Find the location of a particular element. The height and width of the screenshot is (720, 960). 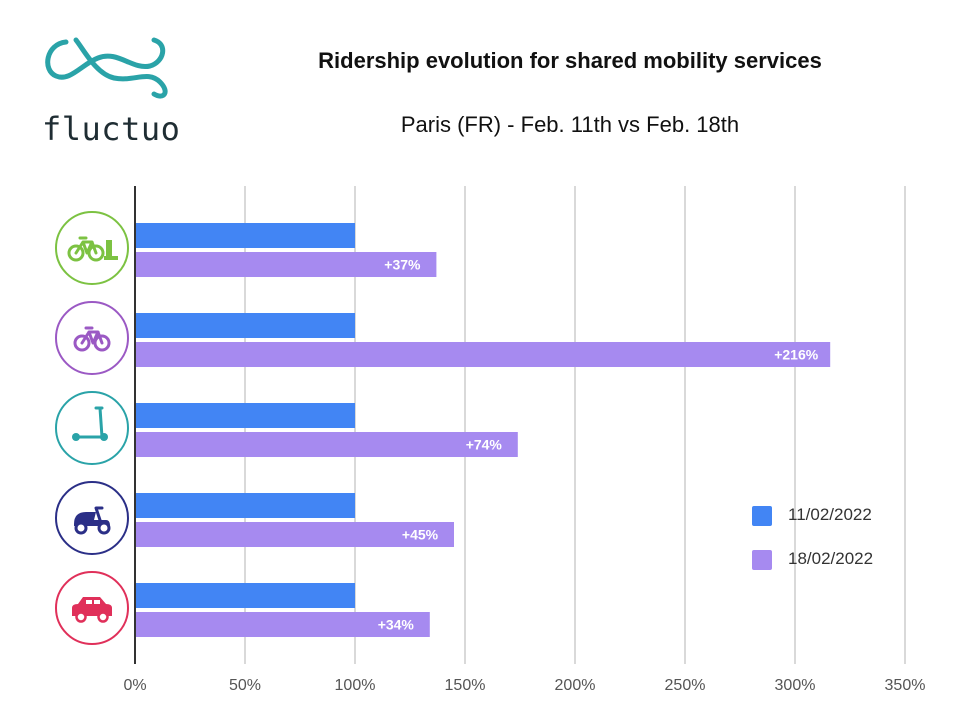

data-label: +74% is located at coordinates (484, 445).